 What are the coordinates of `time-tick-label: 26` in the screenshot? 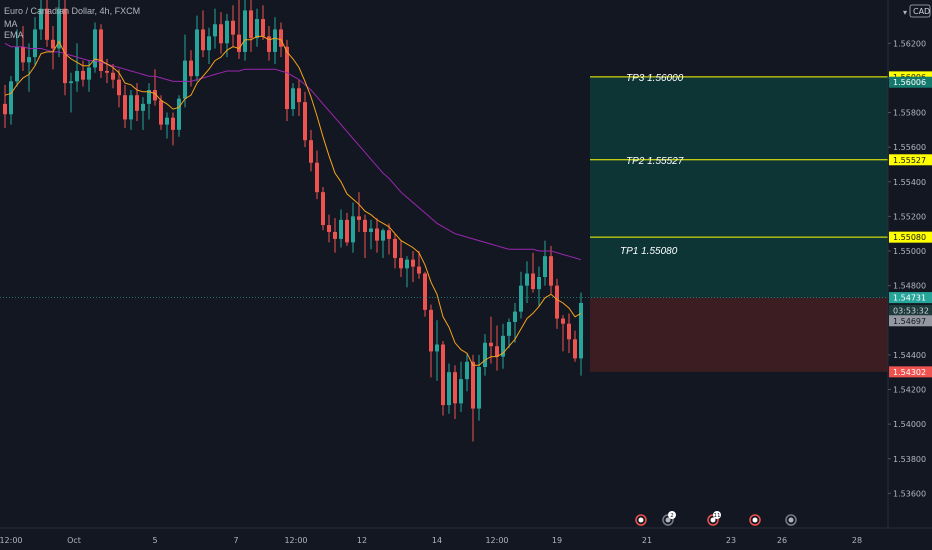 It's located at (782, 540).